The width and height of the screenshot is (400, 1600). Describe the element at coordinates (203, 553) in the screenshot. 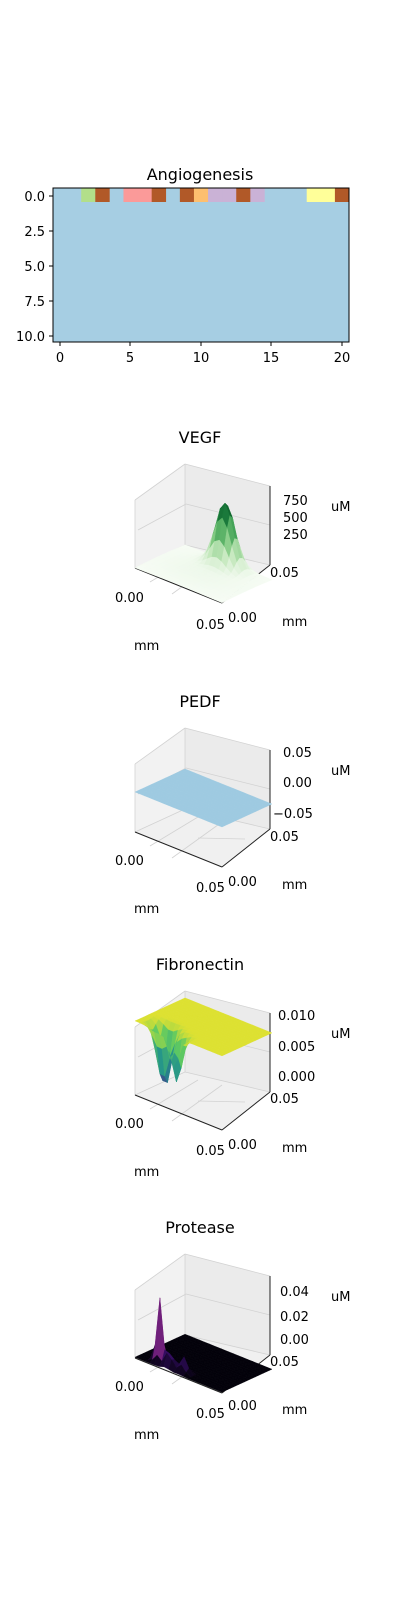

I see `vegf-surface` at that location.